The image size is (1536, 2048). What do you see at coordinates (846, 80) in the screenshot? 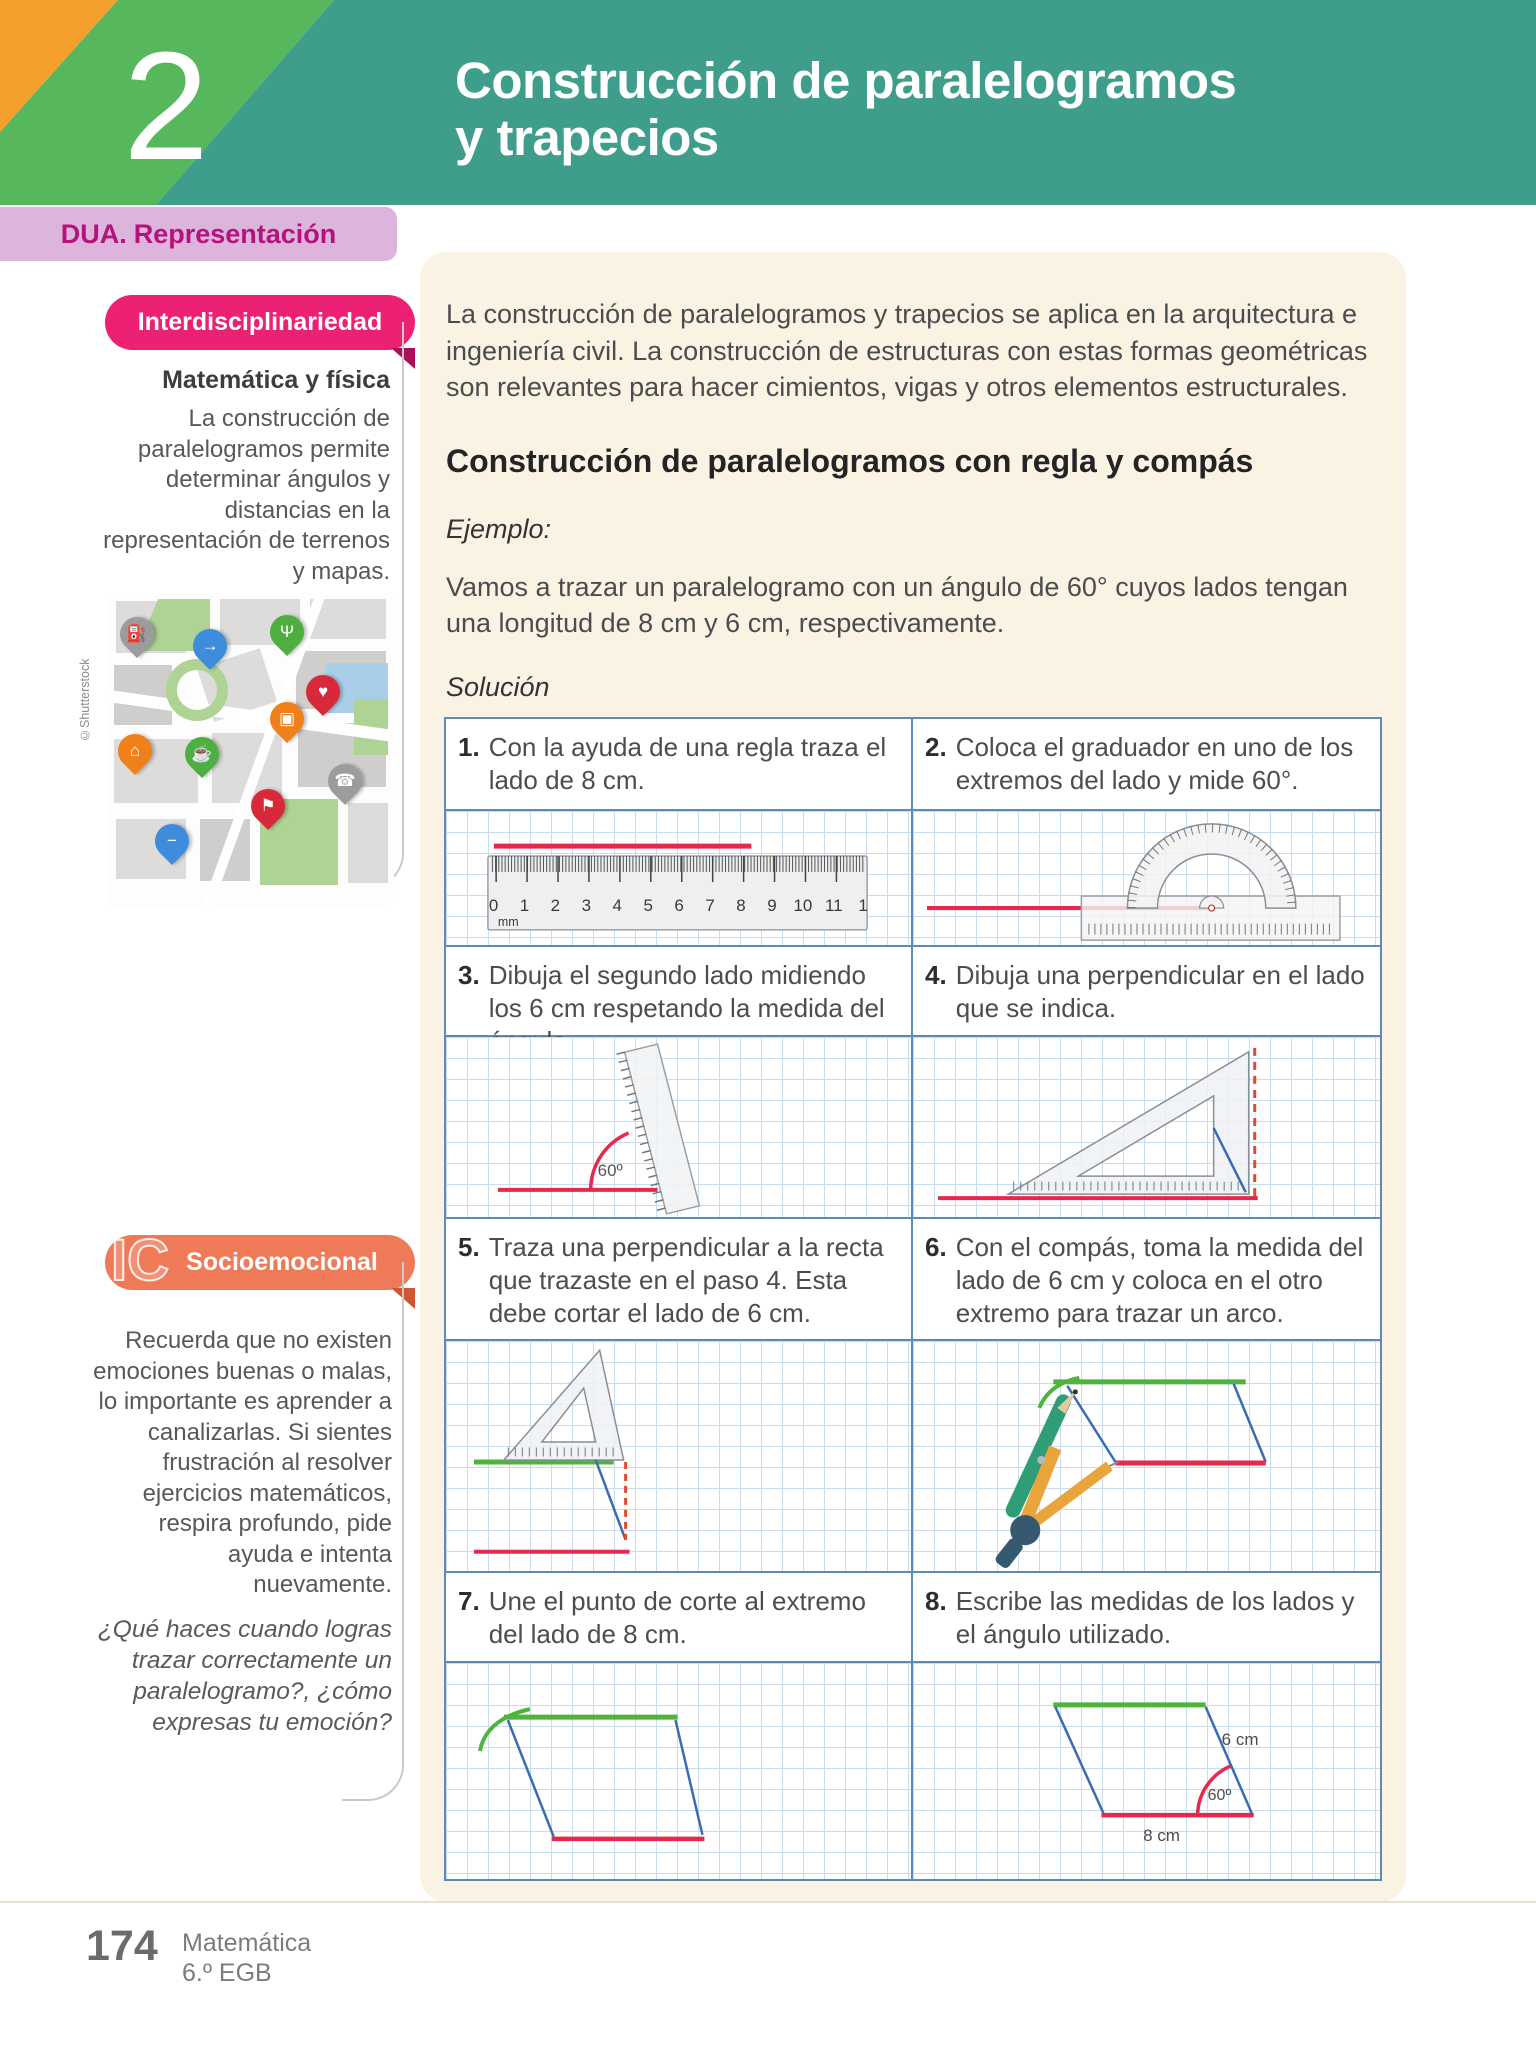
I see `page-title-line1: Construcción de paralelogramos` at bounding box center [846, 80].